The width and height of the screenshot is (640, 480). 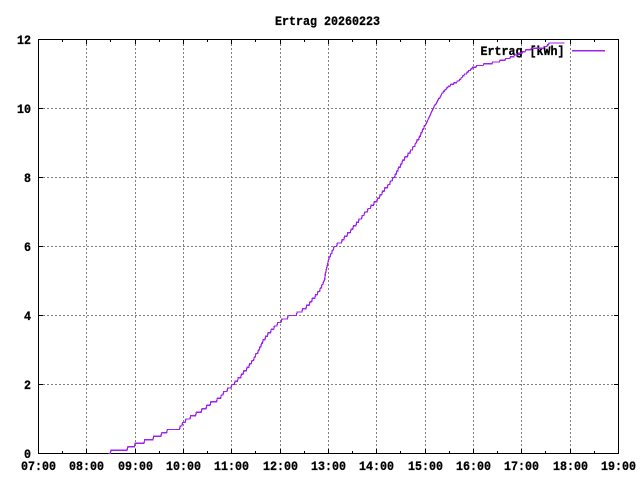 What do you see at coordinates (27, 385) in the screenshot?
I see `svg-text: 2` at bounding box center [27, 385].